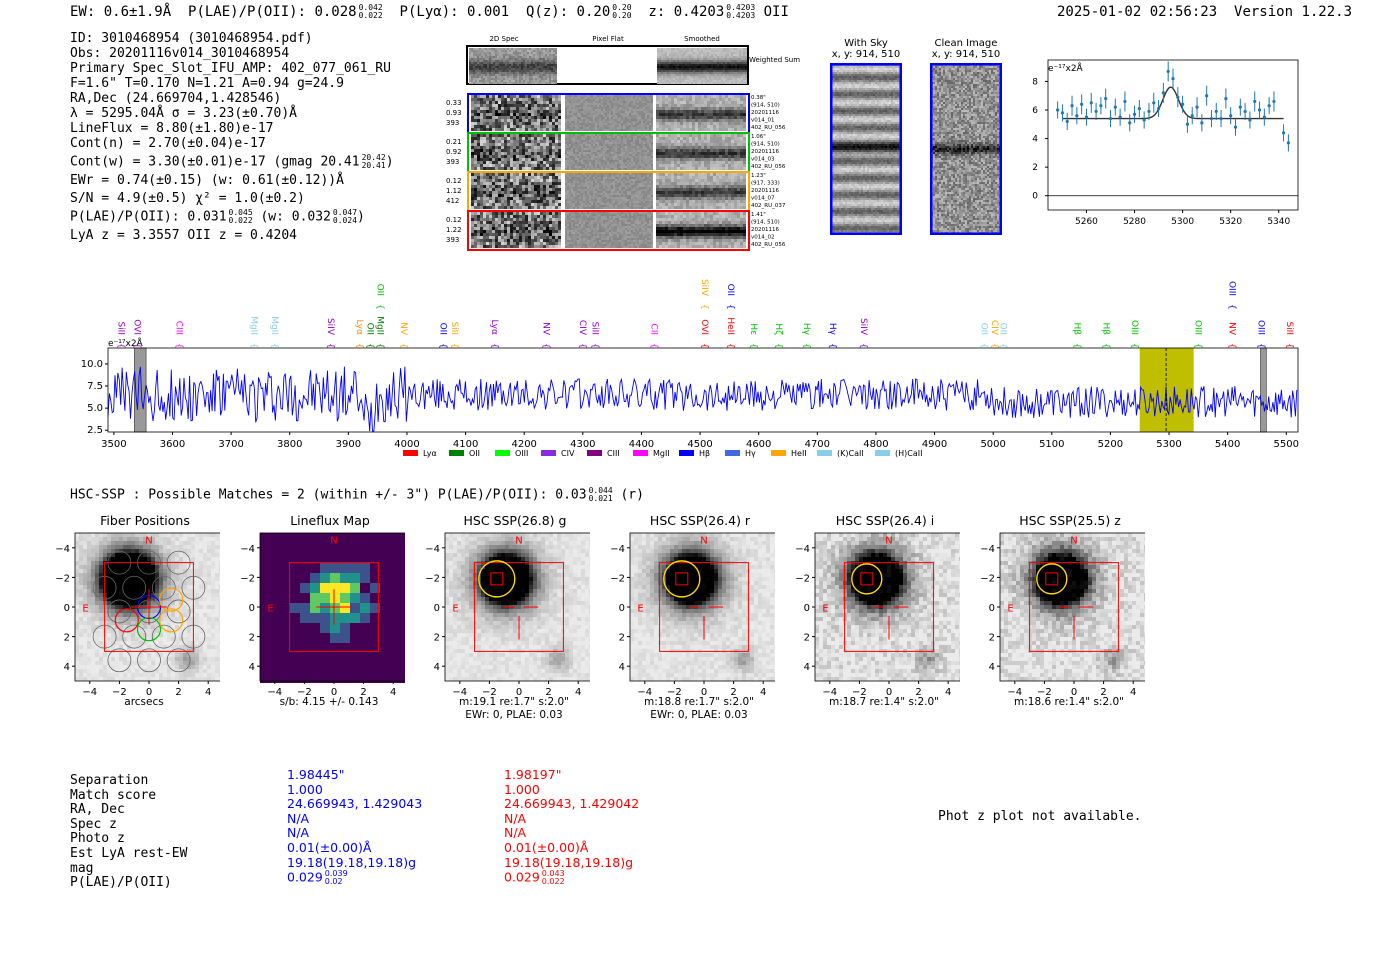 This screenshot has height=953, width=1400. What do you see at coordinates (608, 39) in the screenshot?
I see `col-header-flat: Pixel Flat` at bounding box center [608, 39].